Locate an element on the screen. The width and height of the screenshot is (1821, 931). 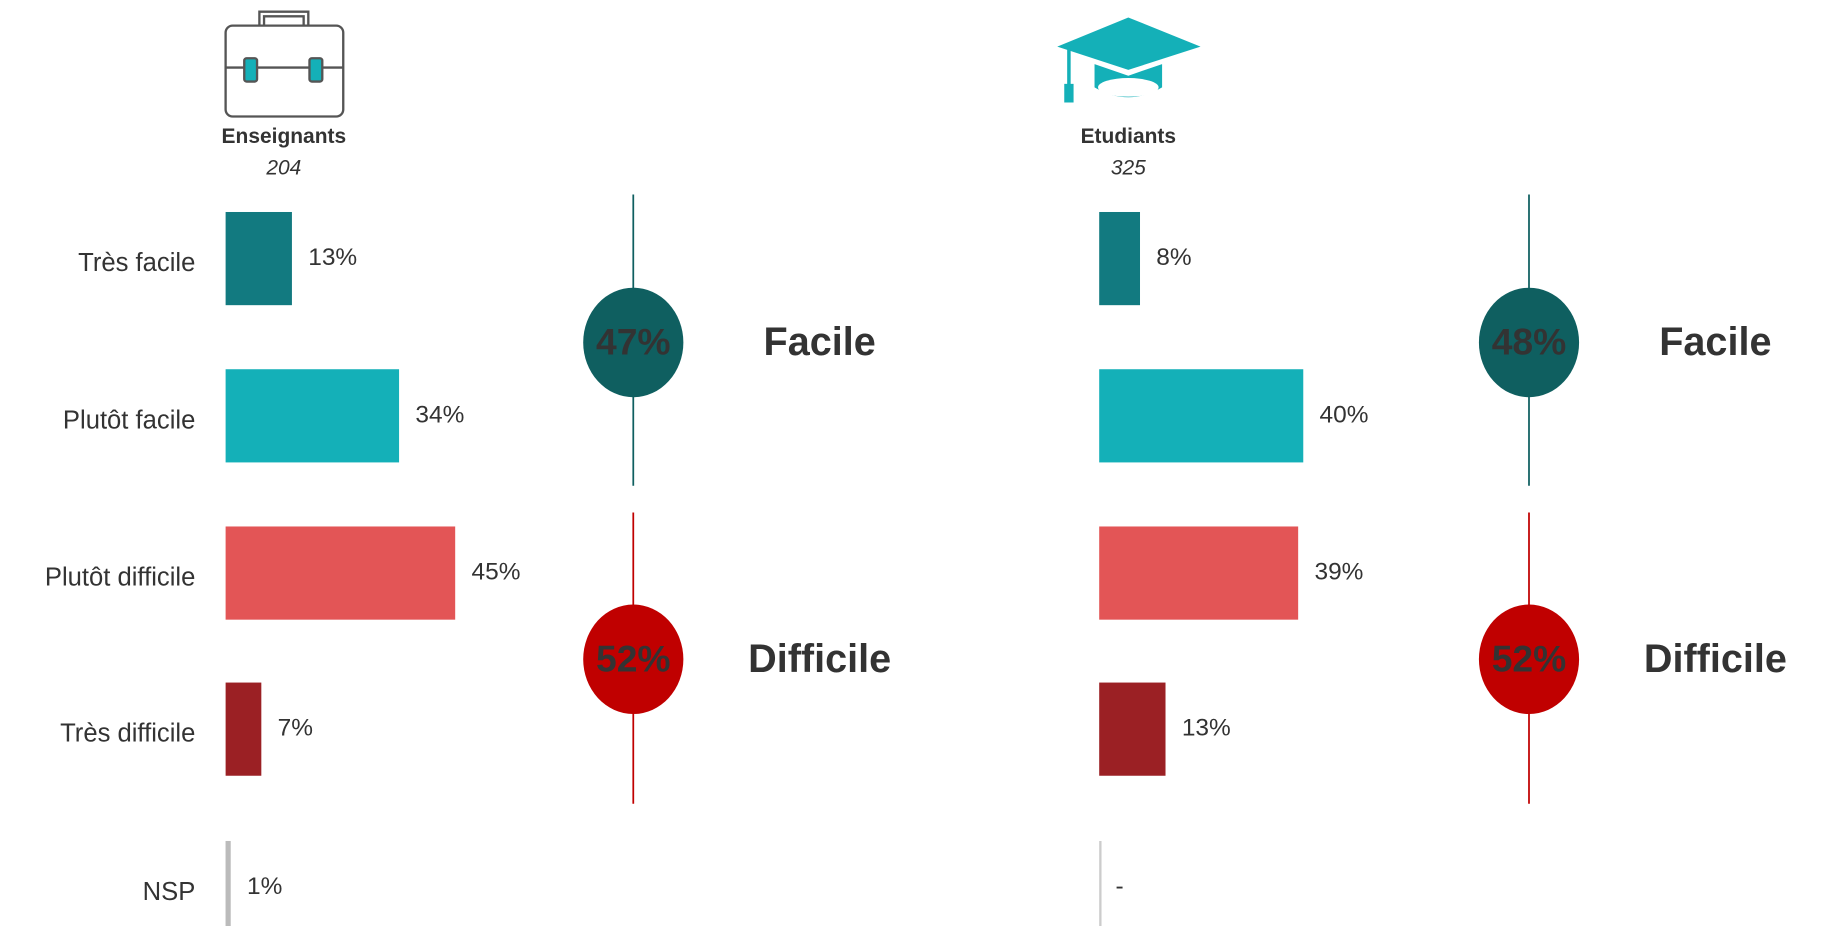
category-label: Très facile is located at coordinates (136, 263).